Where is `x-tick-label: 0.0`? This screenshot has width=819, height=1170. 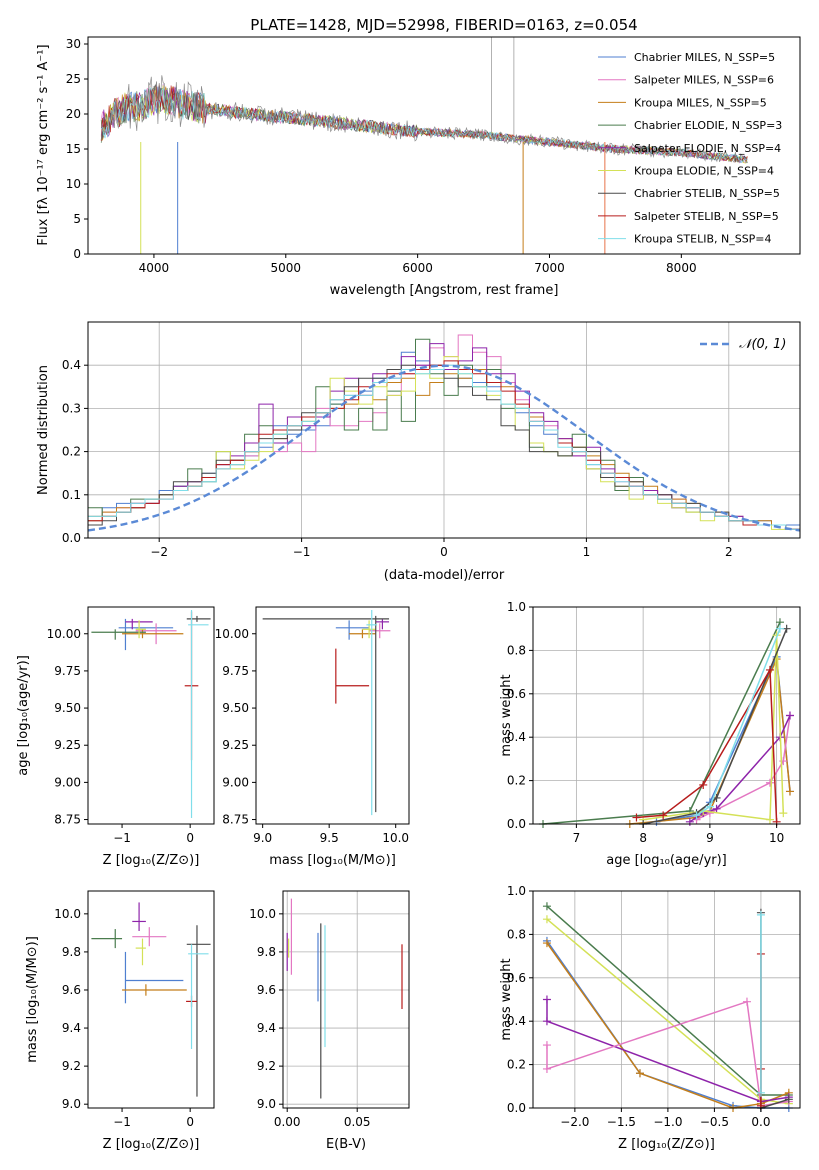 x-tick-label: 0.0 is located at coordinates (760, 1122).